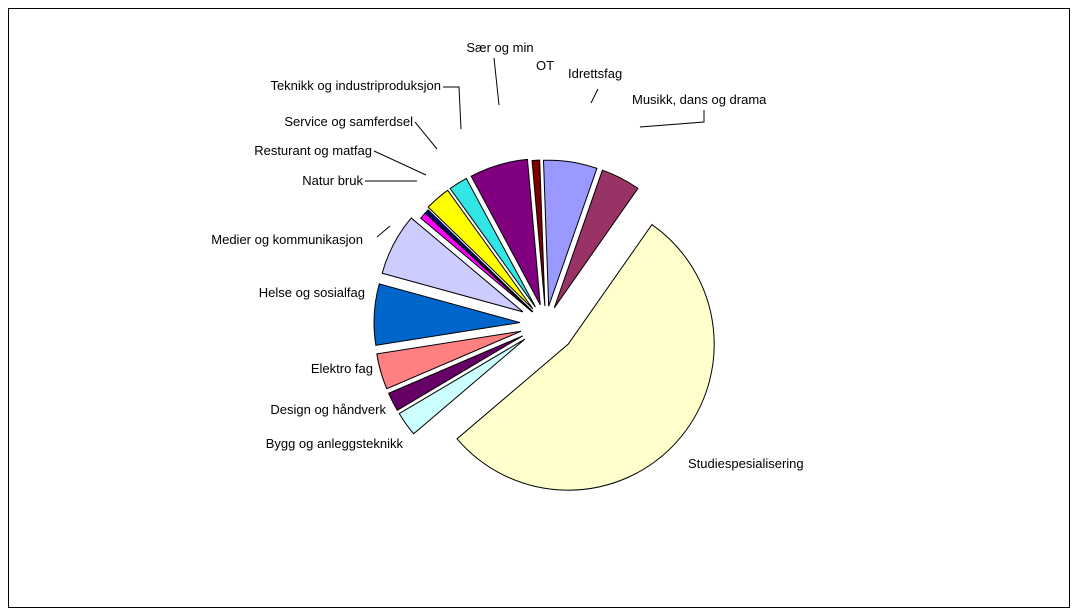 Image resolution: width=1082 pixels, height=608 pixels. Describe the element at coordinates (535, 147) in the screenshot. I see `leader-lines` at that location.